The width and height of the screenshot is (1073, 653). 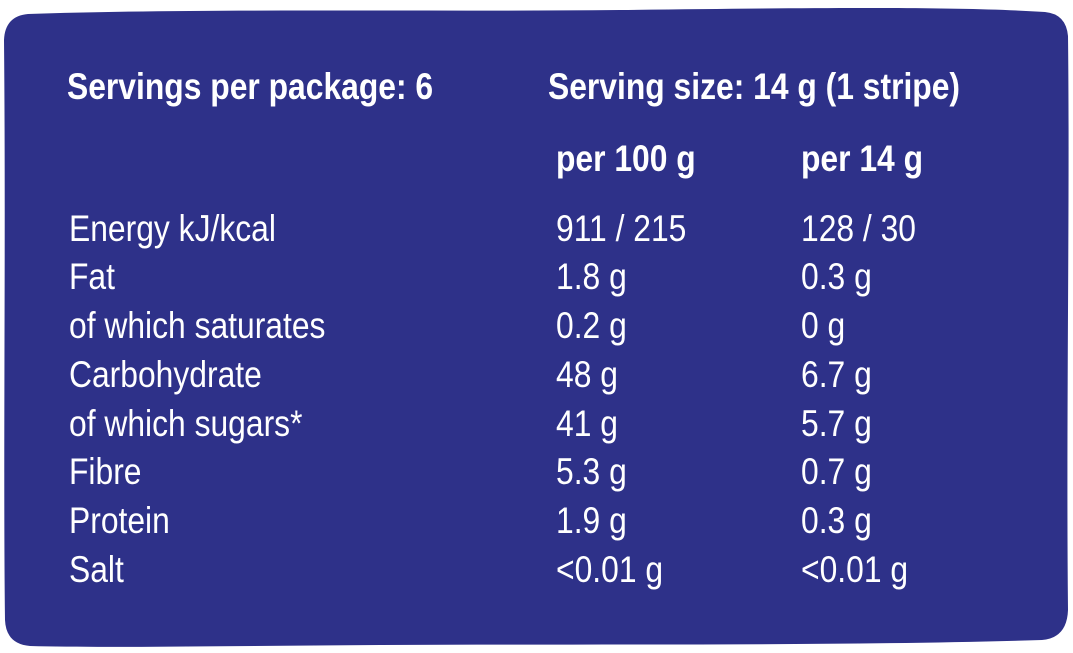 I want to click on row-name: of which saturates, so click(x=197, y=325).